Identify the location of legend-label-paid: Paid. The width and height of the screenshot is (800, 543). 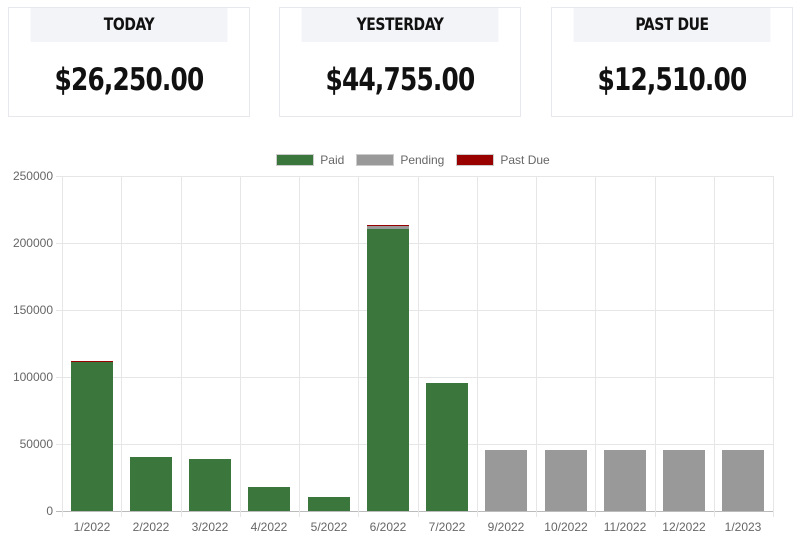
(332, 160).